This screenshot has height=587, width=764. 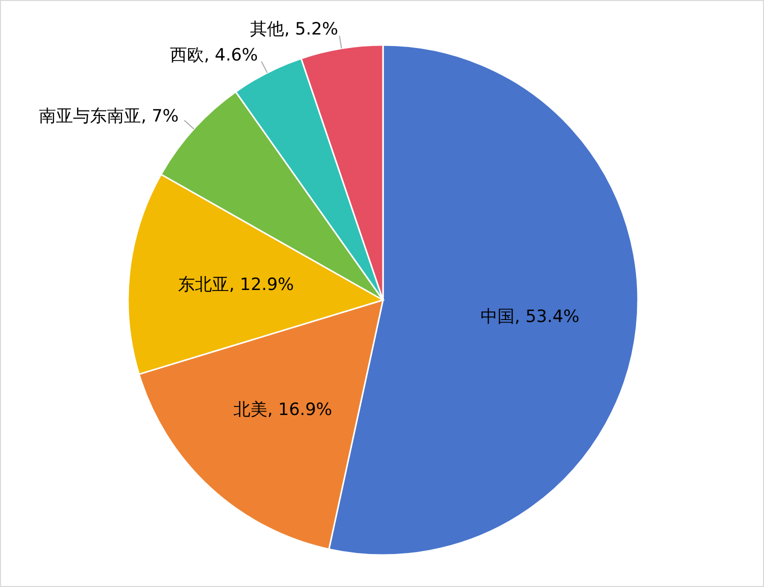 I want to click on data-label: , 7%, so click(x=159, y=116).